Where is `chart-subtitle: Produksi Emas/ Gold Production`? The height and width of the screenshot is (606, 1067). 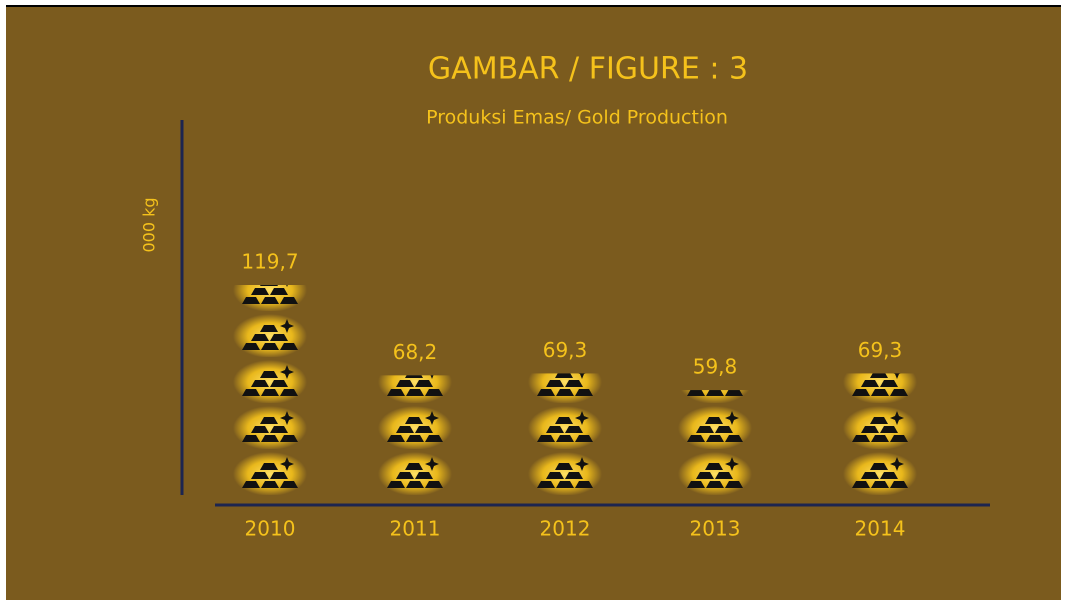 chart-subtitle: Produksi Emas/ Gold Production is located at coordinates (577, 118).